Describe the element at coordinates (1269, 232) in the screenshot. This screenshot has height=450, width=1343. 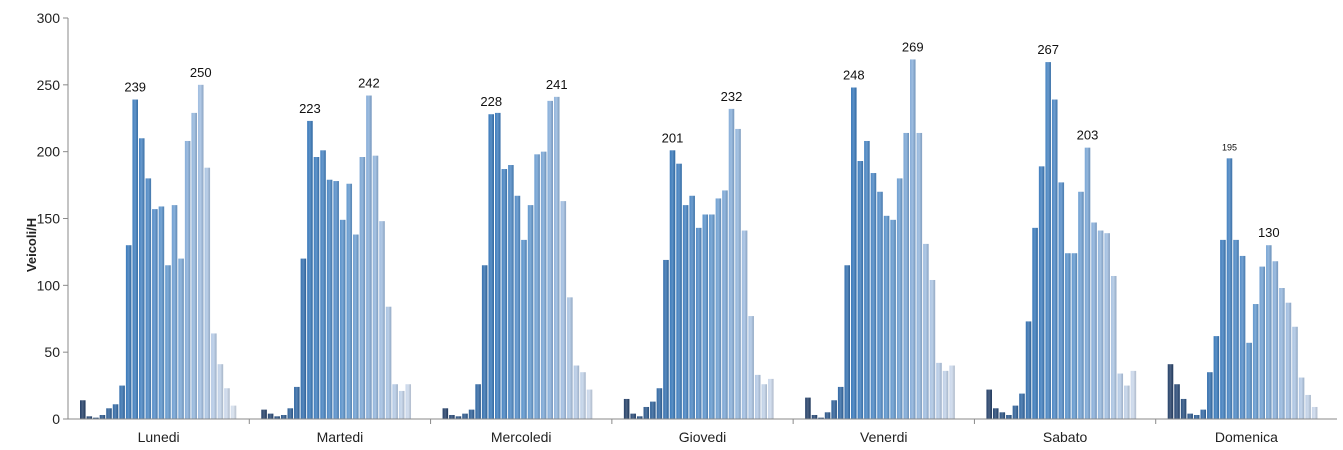
I see `data-label-domenica-1: 130` at that location.